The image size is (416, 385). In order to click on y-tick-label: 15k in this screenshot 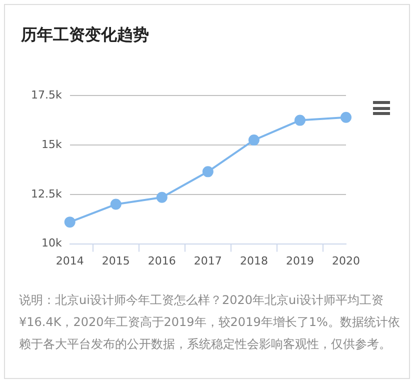, I will do `click(51, 144)`.